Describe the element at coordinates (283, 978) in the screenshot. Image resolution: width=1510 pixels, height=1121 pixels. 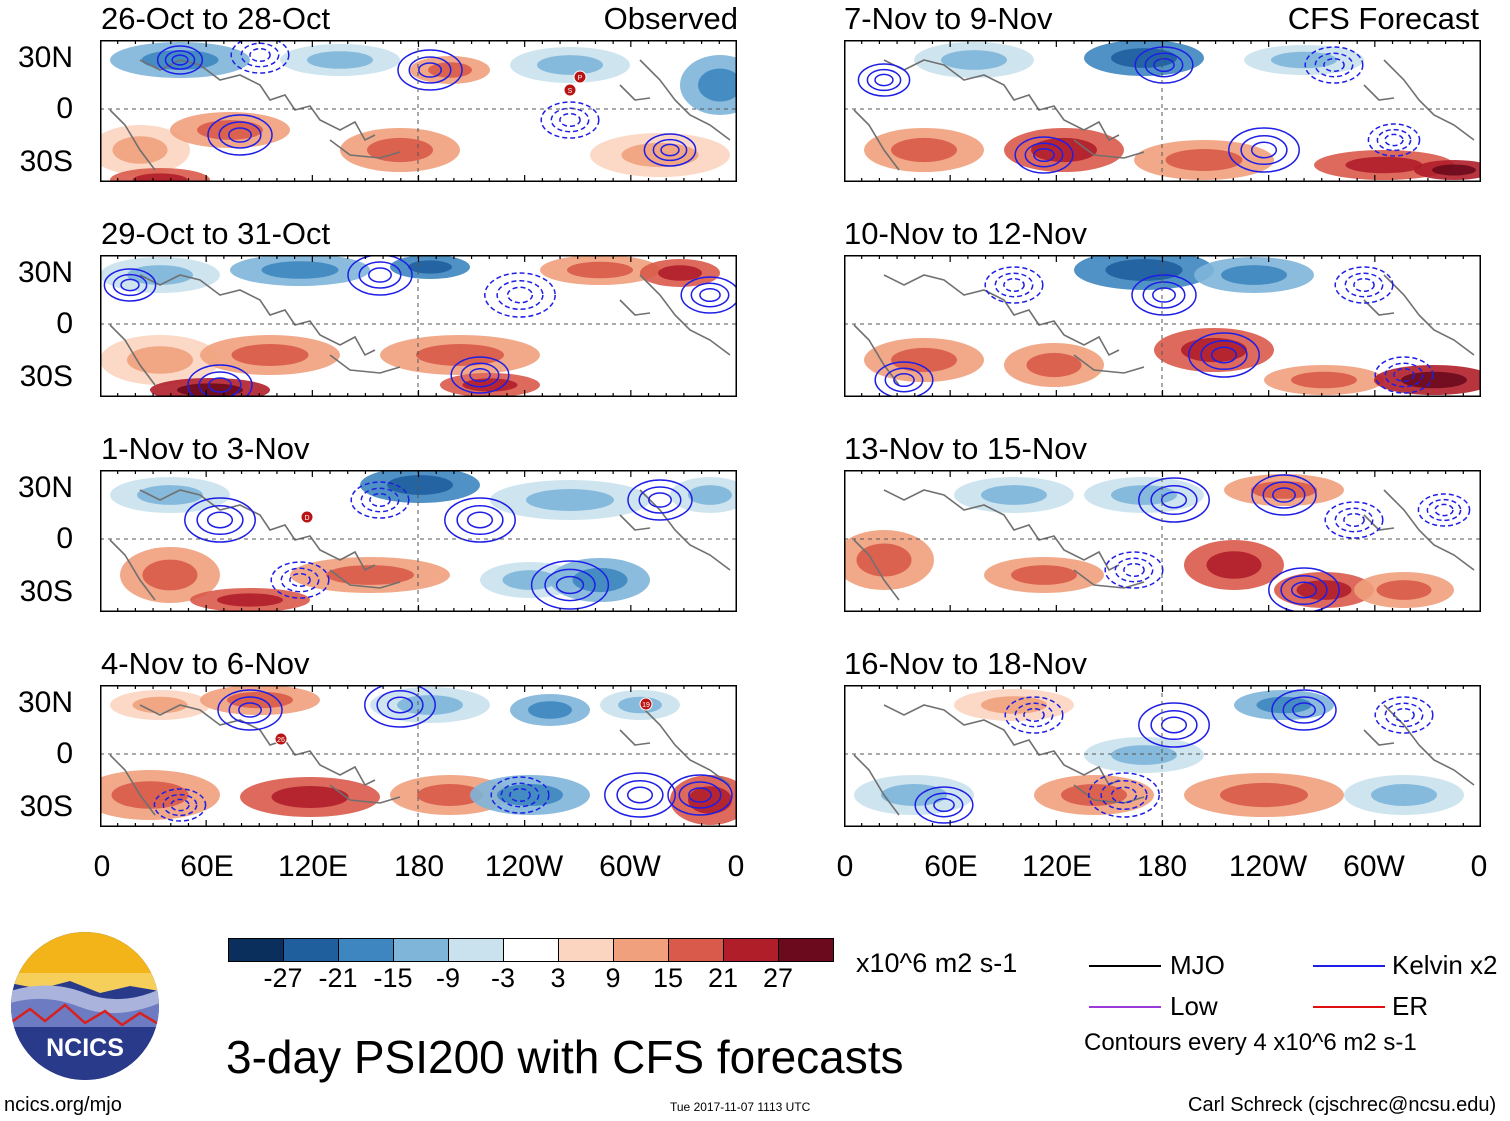
I see `colorbar-tick-label: -27` at that location.